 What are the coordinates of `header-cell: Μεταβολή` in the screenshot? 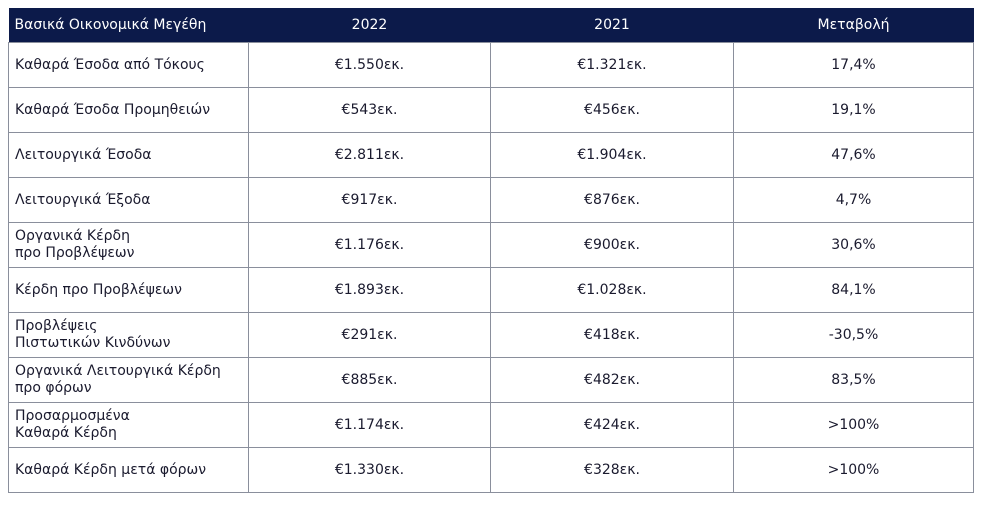 It's located at (853, 25).